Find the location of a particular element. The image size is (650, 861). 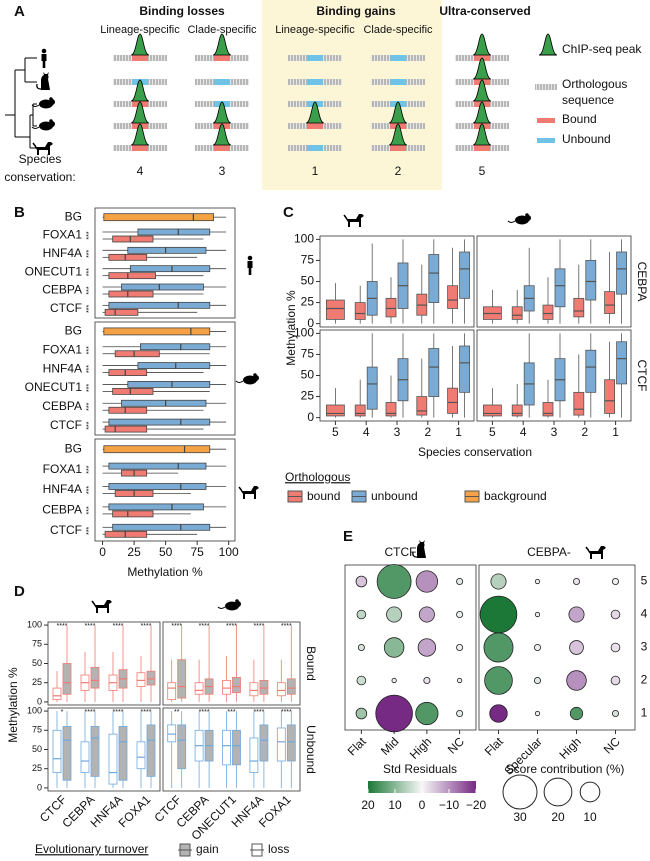

y-tick-label: 50 is located at coordinates (37, 749).